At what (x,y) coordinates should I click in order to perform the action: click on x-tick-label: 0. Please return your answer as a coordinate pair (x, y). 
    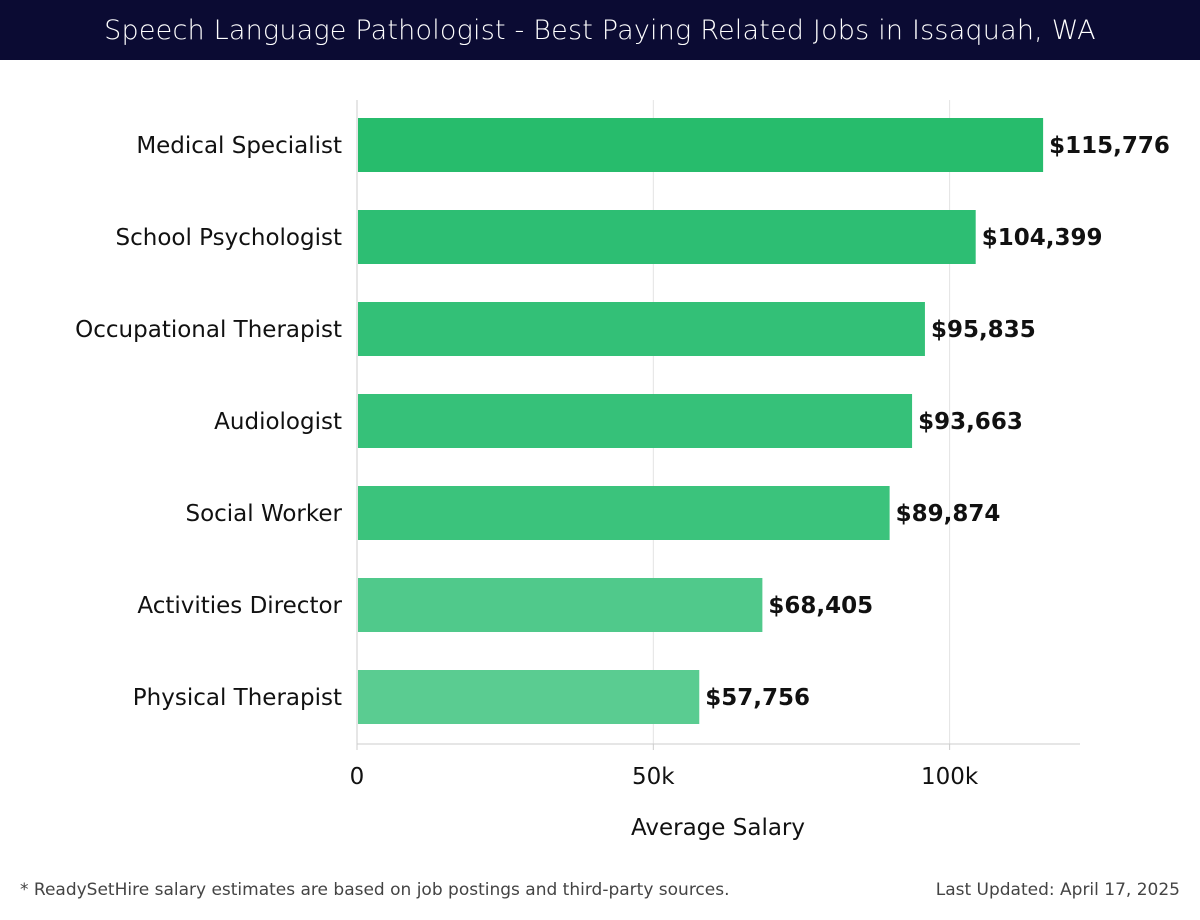
    Looking at the image, I should click on (357, 777).